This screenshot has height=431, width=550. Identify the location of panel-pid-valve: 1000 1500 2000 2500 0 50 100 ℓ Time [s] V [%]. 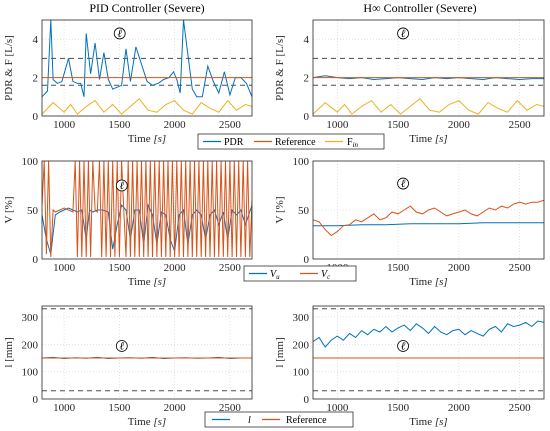
(128, 222).